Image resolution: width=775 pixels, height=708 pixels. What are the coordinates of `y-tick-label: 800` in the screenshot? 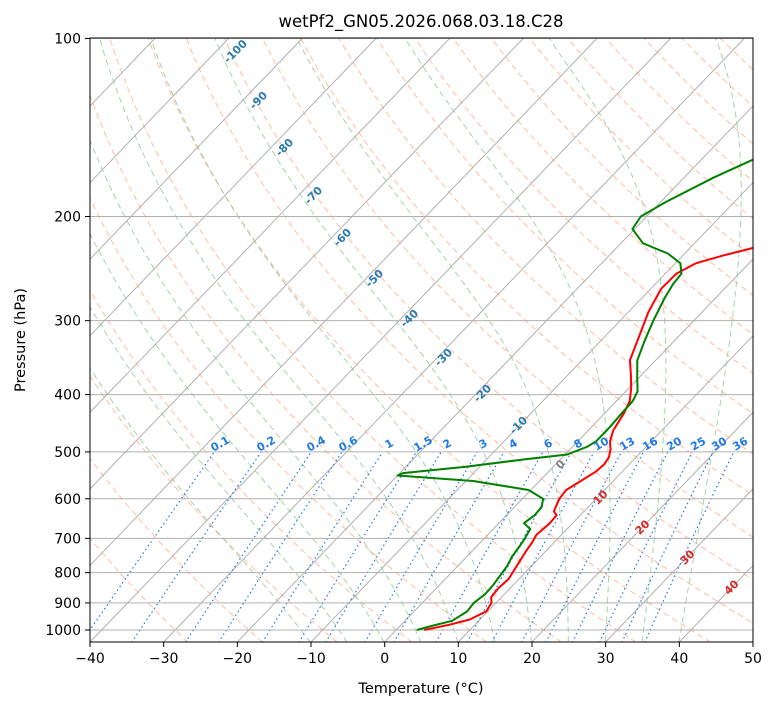 It's located at (67, 574).